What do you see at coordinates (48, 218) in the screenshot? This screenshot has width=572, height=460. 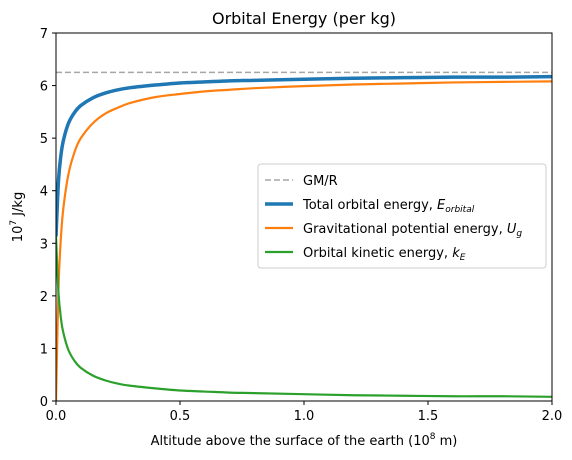 I see `y-axis-ticks: 0 1 2 3 4 5 6 7` at bounding box center [48, 218].